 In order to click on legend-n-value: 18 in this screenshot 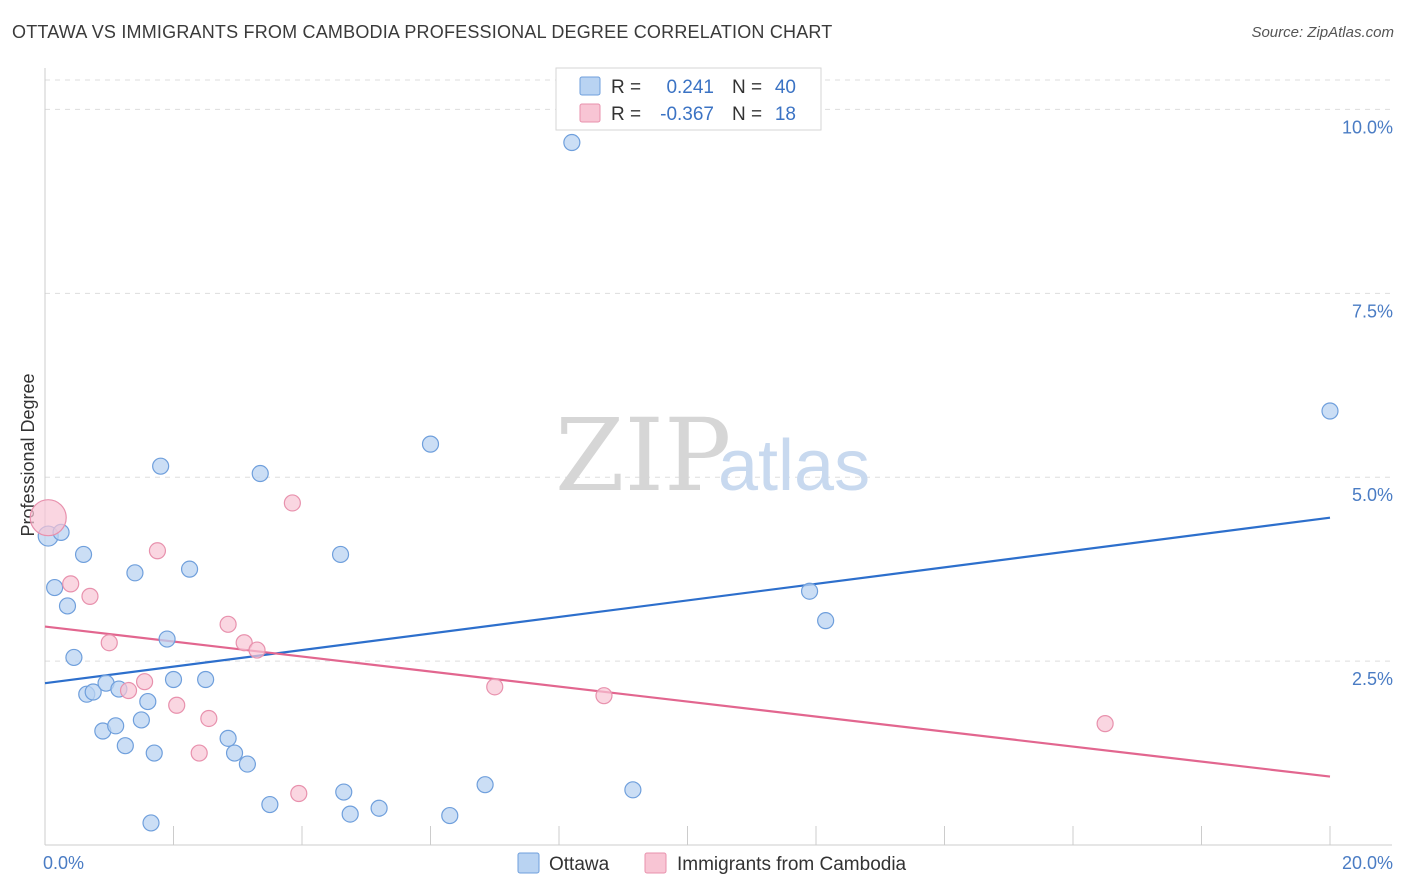, I will do `click(785, 114)`.